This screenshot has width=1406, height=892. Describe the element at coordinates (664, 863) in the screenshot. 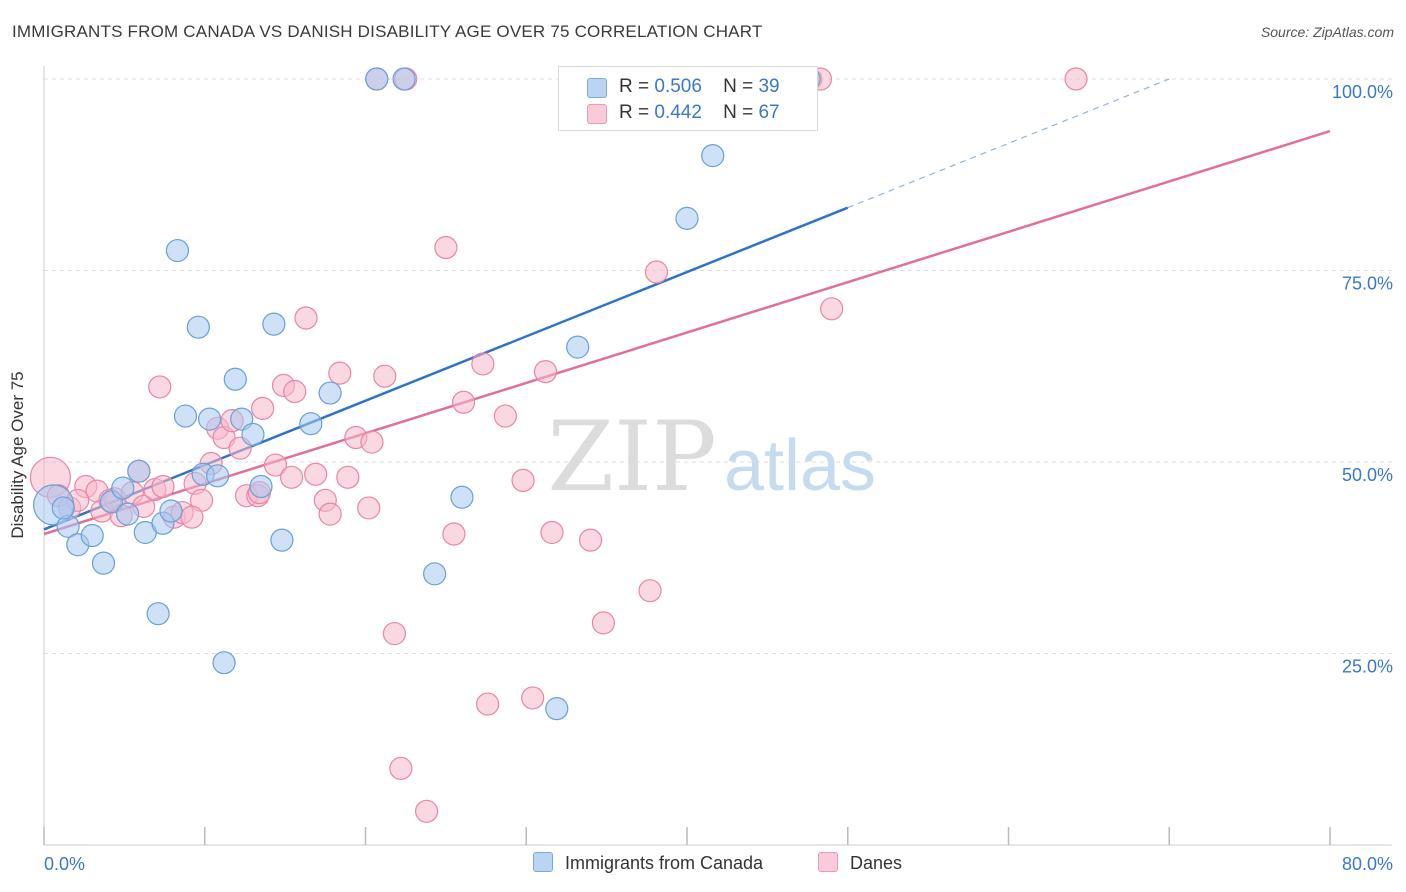

I see `bottom-legend-label-canada: Immigrants from Canada` at that location.